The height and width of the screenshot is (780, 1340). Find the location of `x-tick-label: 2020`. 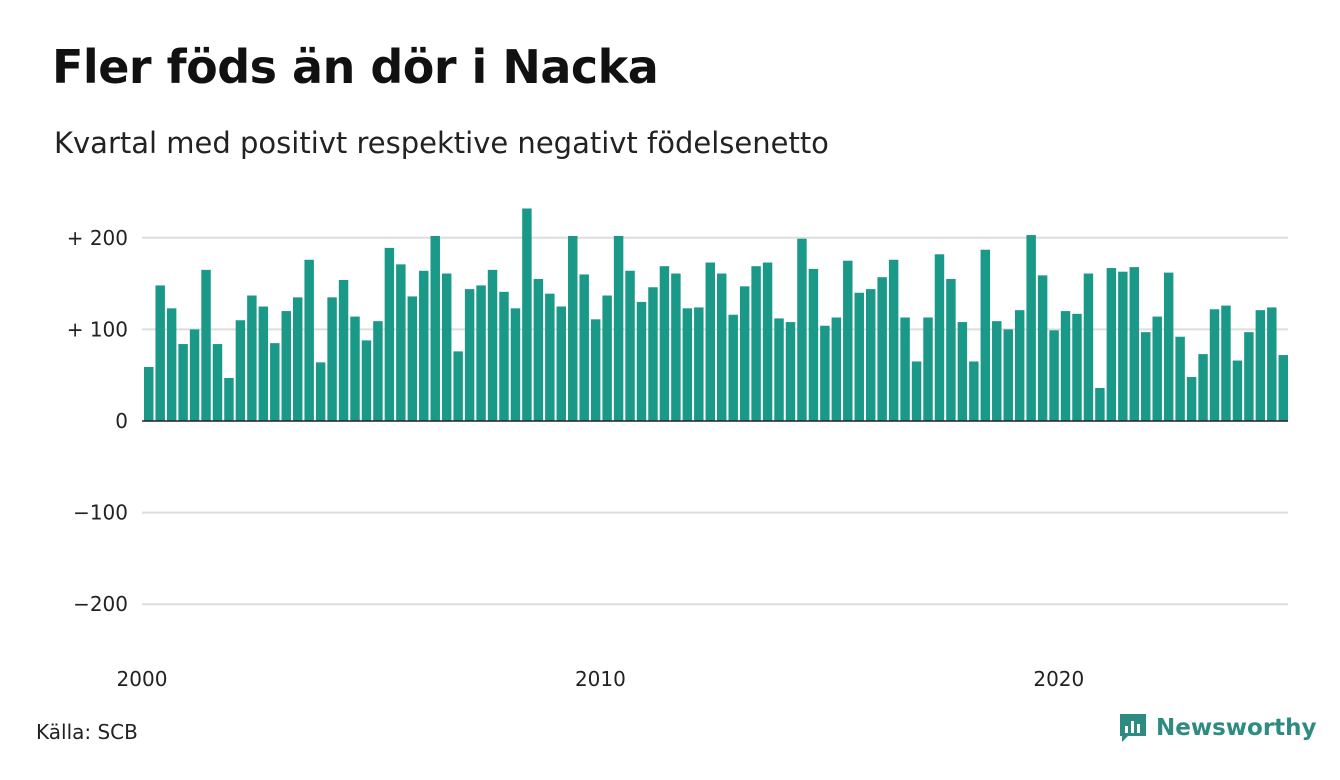

x-tick-label: 2020 is located at coordinates (1058, 679).